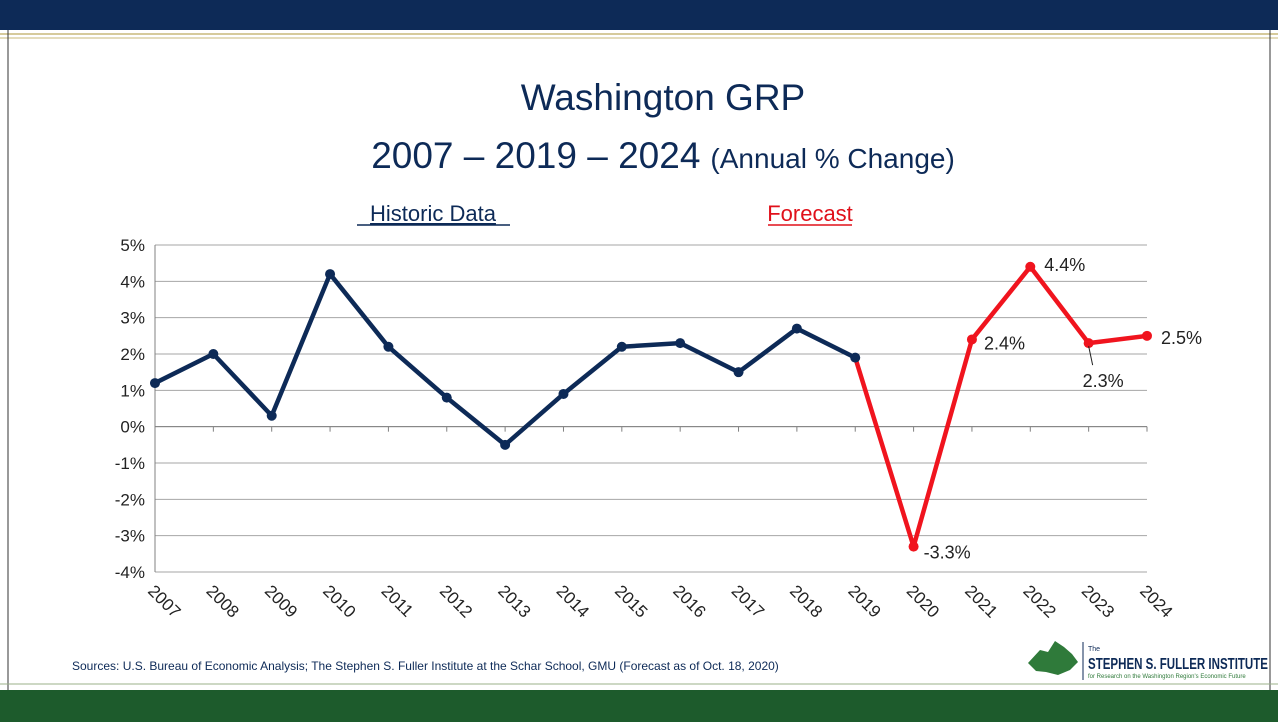 Image resolution: width=1278 pixels, height=722 pixels. I want to click on x-tick-label: 2017, so click(748, 601).